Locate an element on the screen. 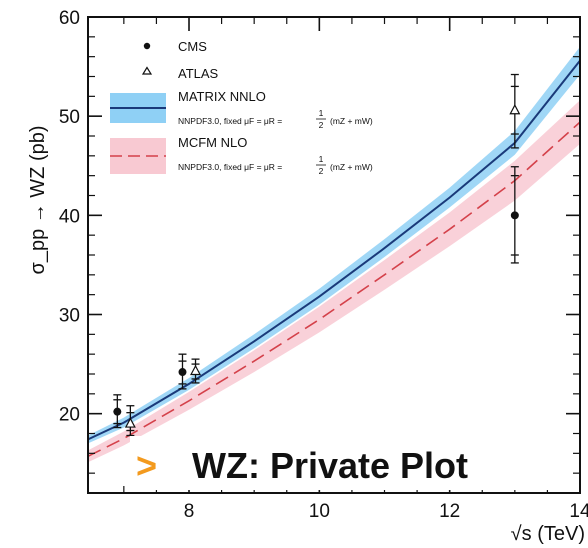 The image size is (588, 548). legend-cms-marker is located at coordinates (147, 46).